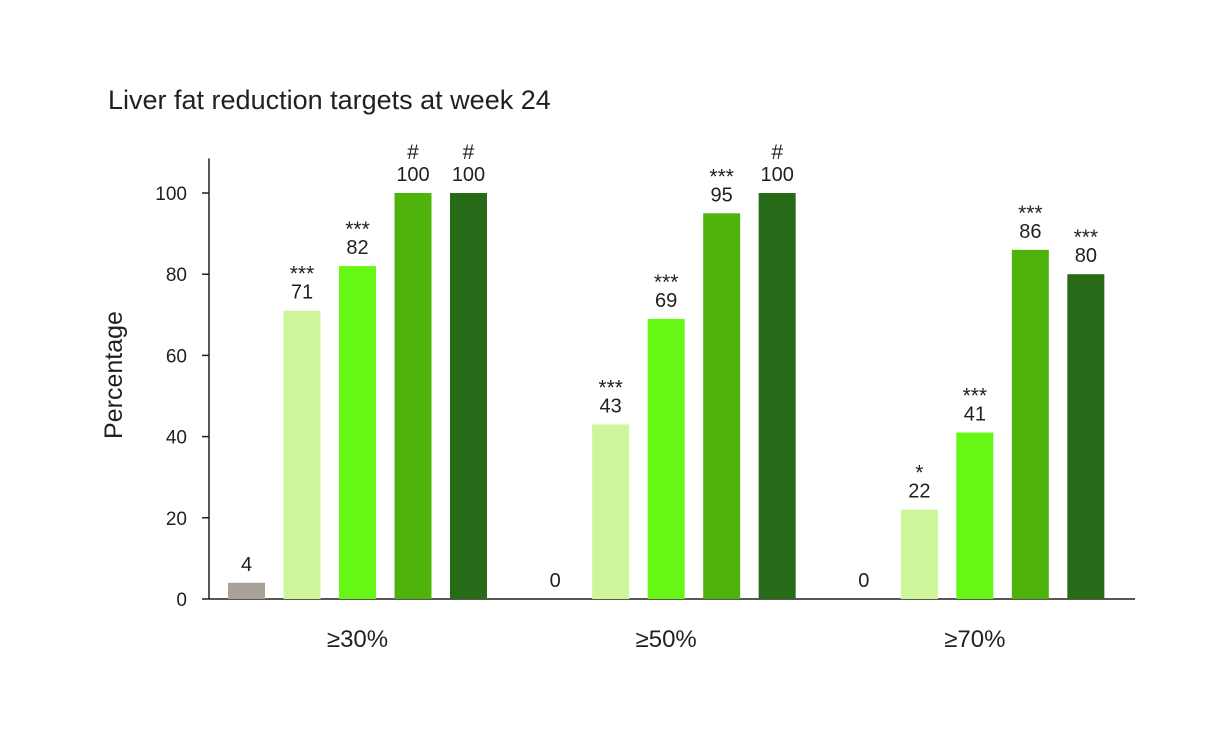  Describe the element at coordinates (919, 473) in the screenshot. I see `significance-marker: *` at that location.